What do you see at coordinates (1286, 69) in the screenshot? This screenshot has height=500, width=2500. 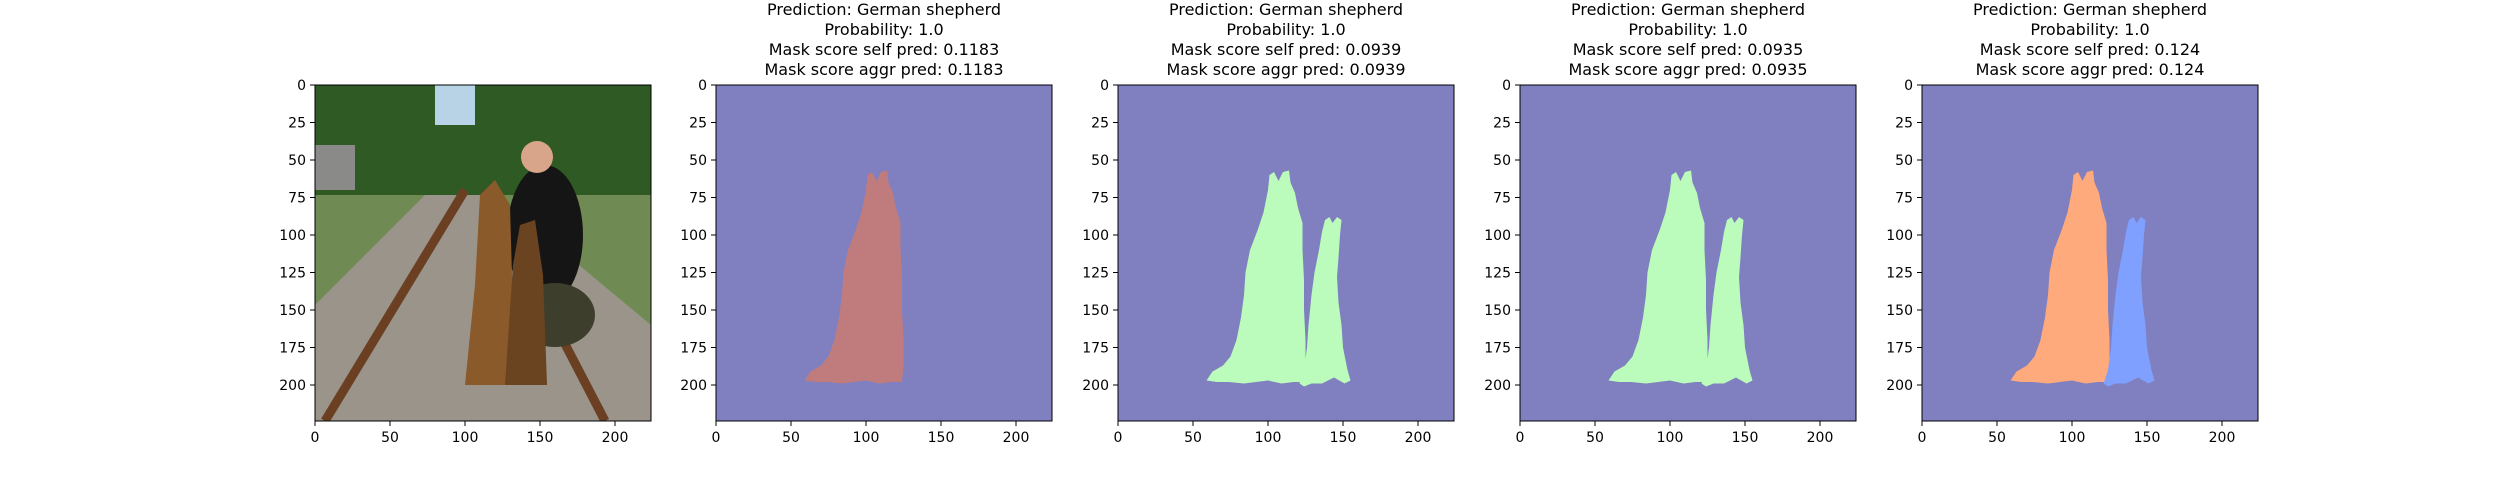 I see `title-line-4: Mask score aggr pred: 0.0939` at bounding box center [1286, 69].